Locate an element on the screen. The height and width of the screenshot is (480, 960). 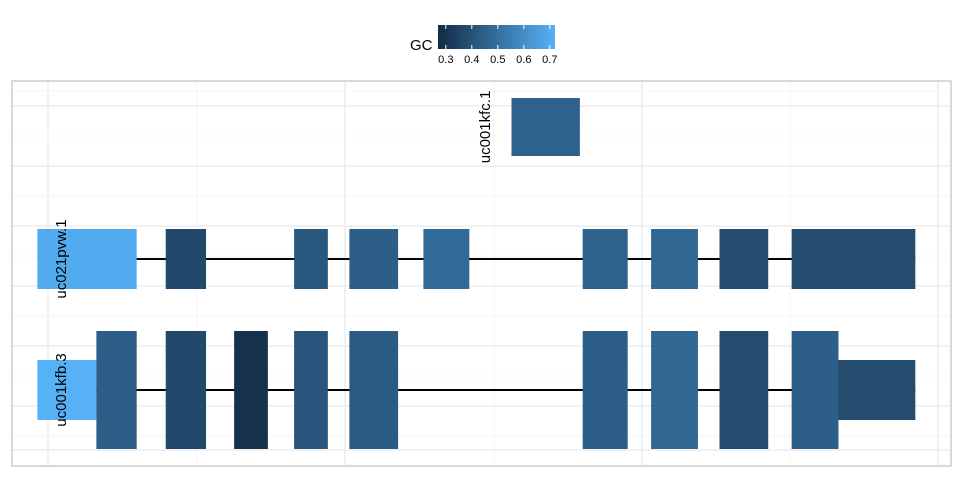
legend: GC 0.3 0.4 0.5 0.6 0.7 is located at coordinates (483, 45).